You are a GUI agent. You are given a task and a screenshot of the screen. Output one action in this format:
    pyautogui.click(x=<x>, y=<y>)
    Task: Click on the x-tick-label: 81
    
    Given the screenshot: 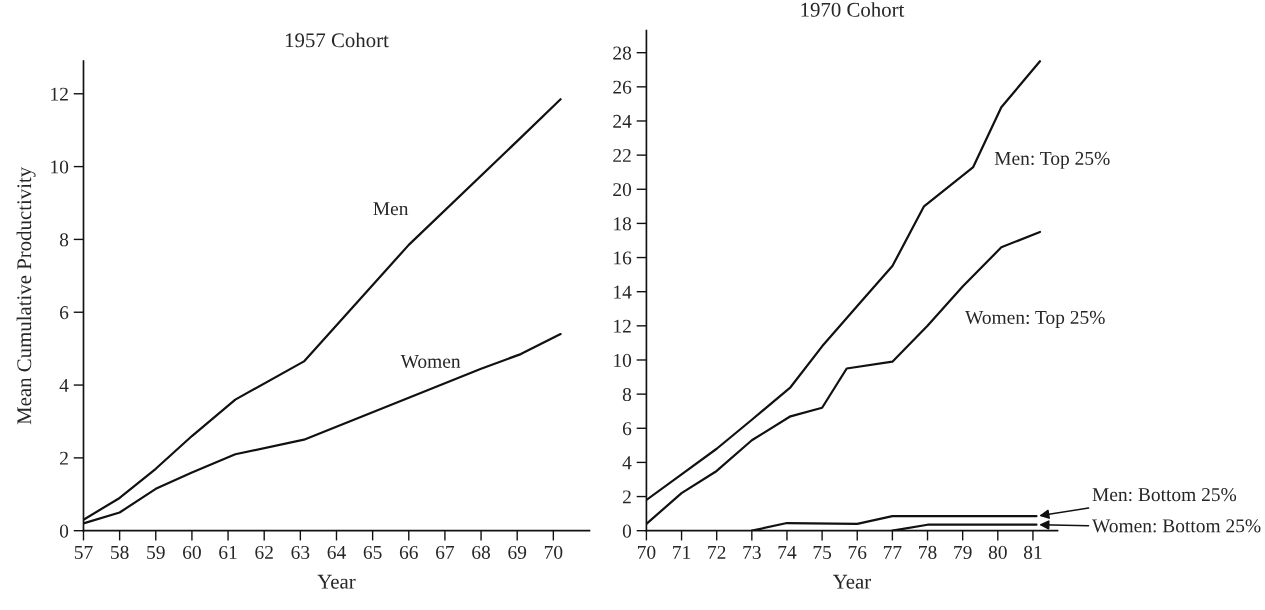 What is the action you would take?
    pyautogui.click(x=1032, y=552)
    